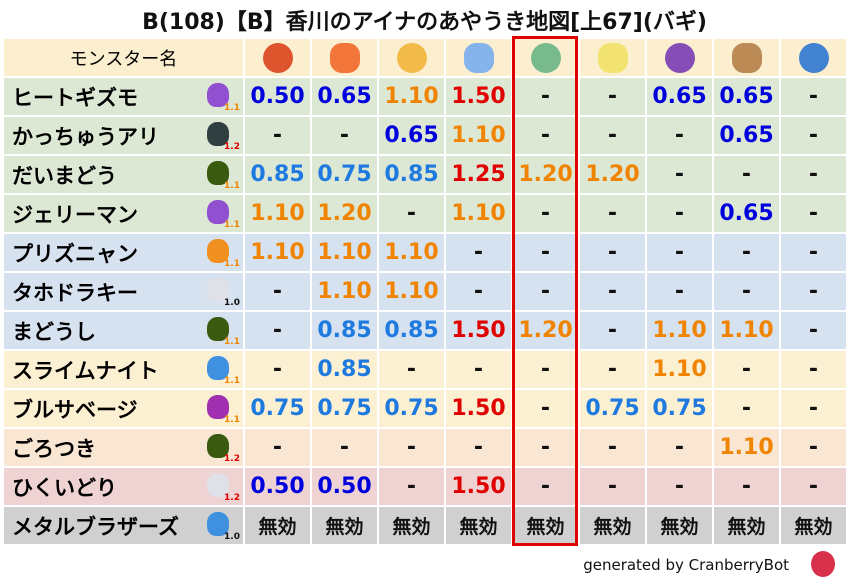 The image size is (849, 583). Describe the element at coordinates (425, 447) in the screenshot. I see `table-row: ごろつき 1.2- - - - - - -1.10-` at that location.